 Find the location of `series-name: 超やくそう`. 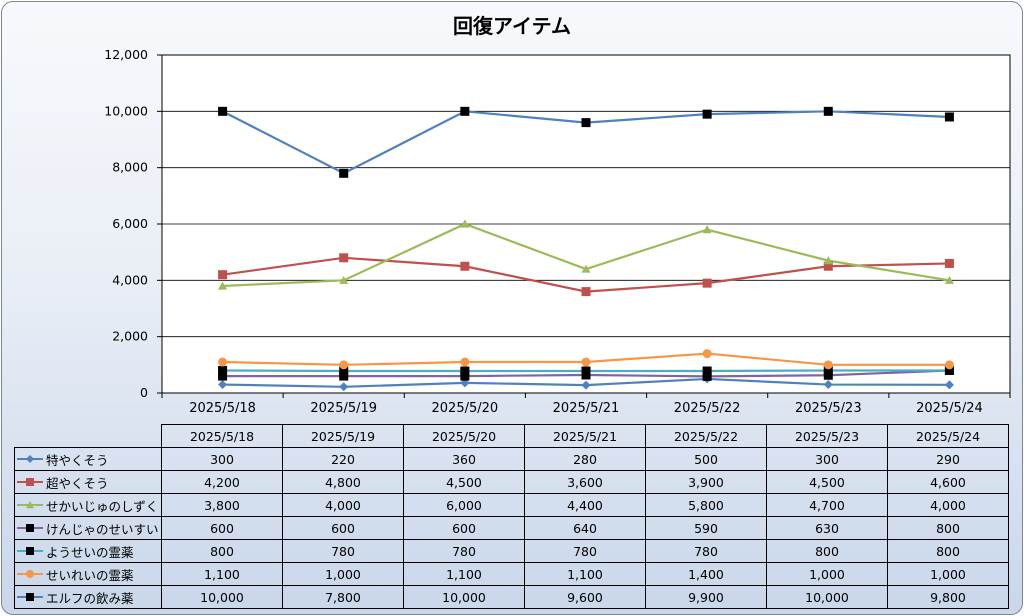

series-name: 超やくそう is located at coordinates (77, 483).